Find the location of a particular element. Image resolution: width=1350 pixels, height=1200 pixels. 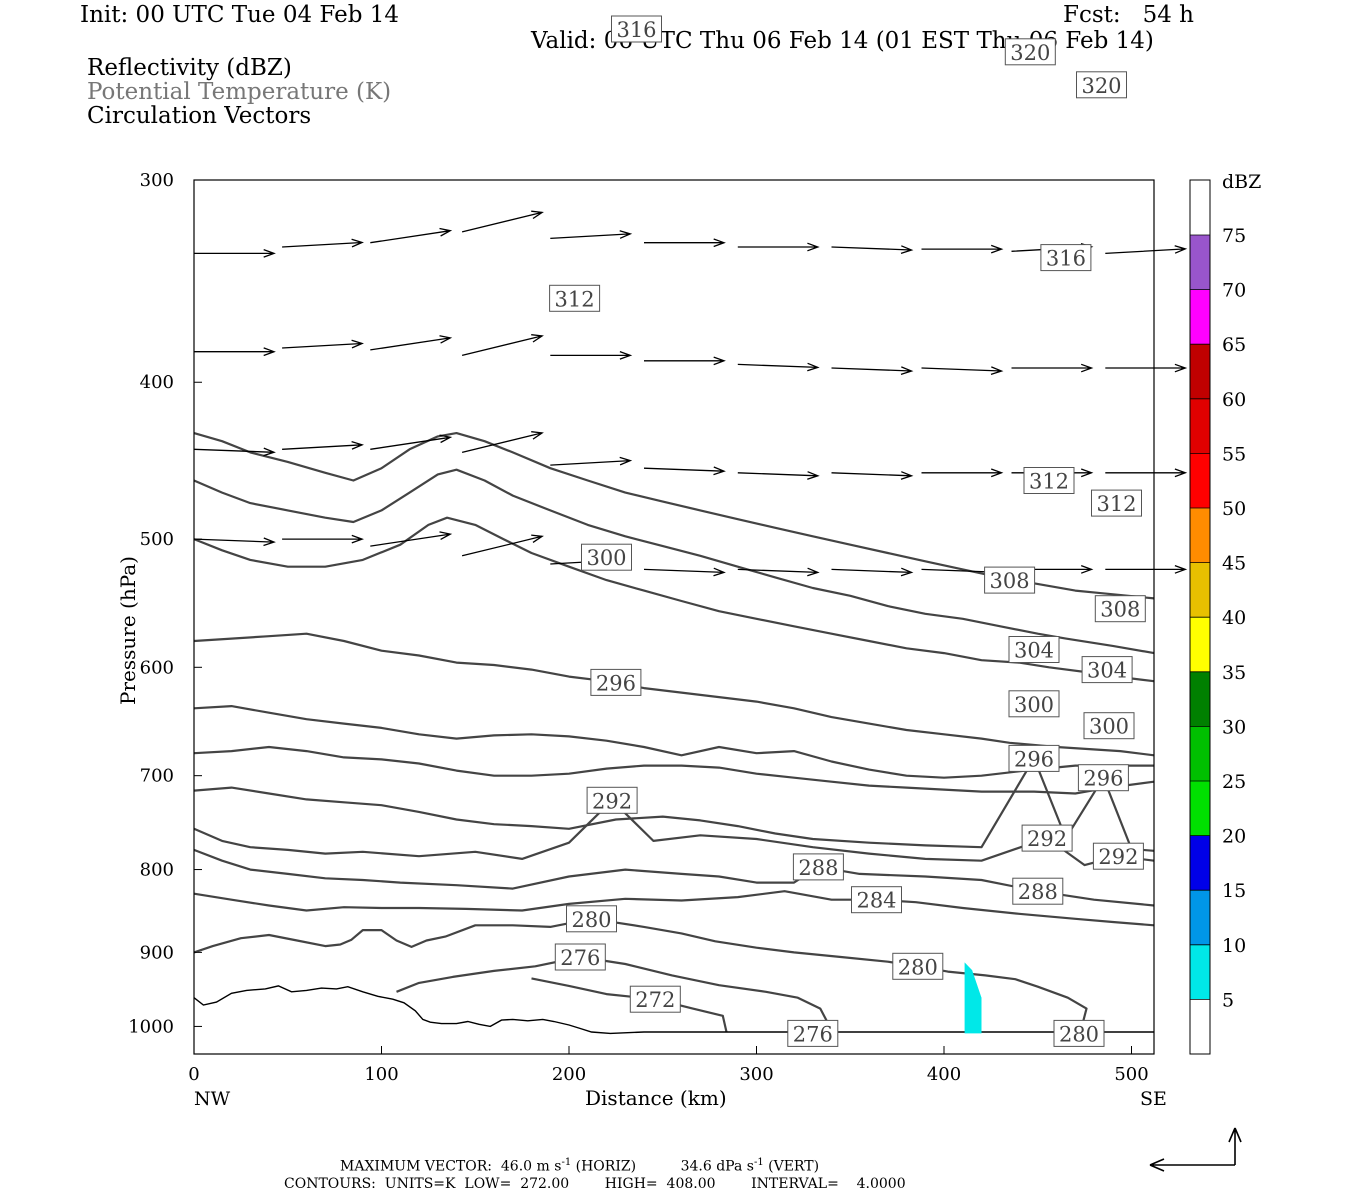

reference-vector-icon is located at coordinates (1195, 1149).